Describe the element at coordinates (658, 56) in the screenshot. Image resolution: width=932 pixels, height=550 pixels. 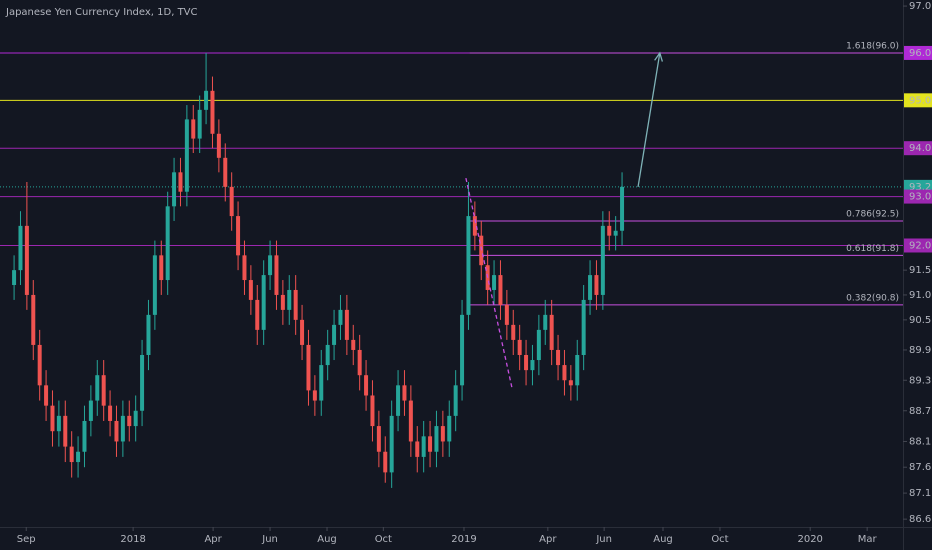
I see `arrow-head` at that location.